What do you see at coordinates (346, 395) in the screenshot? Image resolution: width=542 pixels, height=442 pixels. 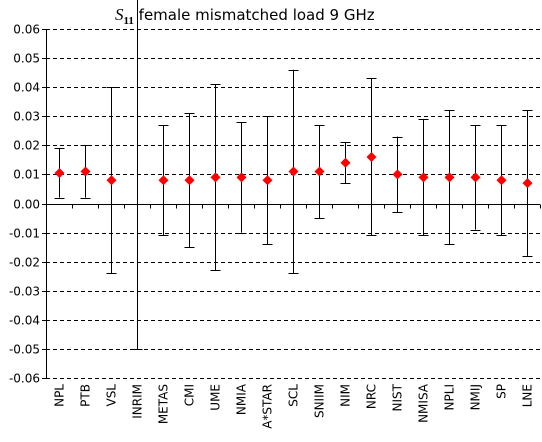 I see `x-tick-label: NIM` at bounding box center [346, 395].